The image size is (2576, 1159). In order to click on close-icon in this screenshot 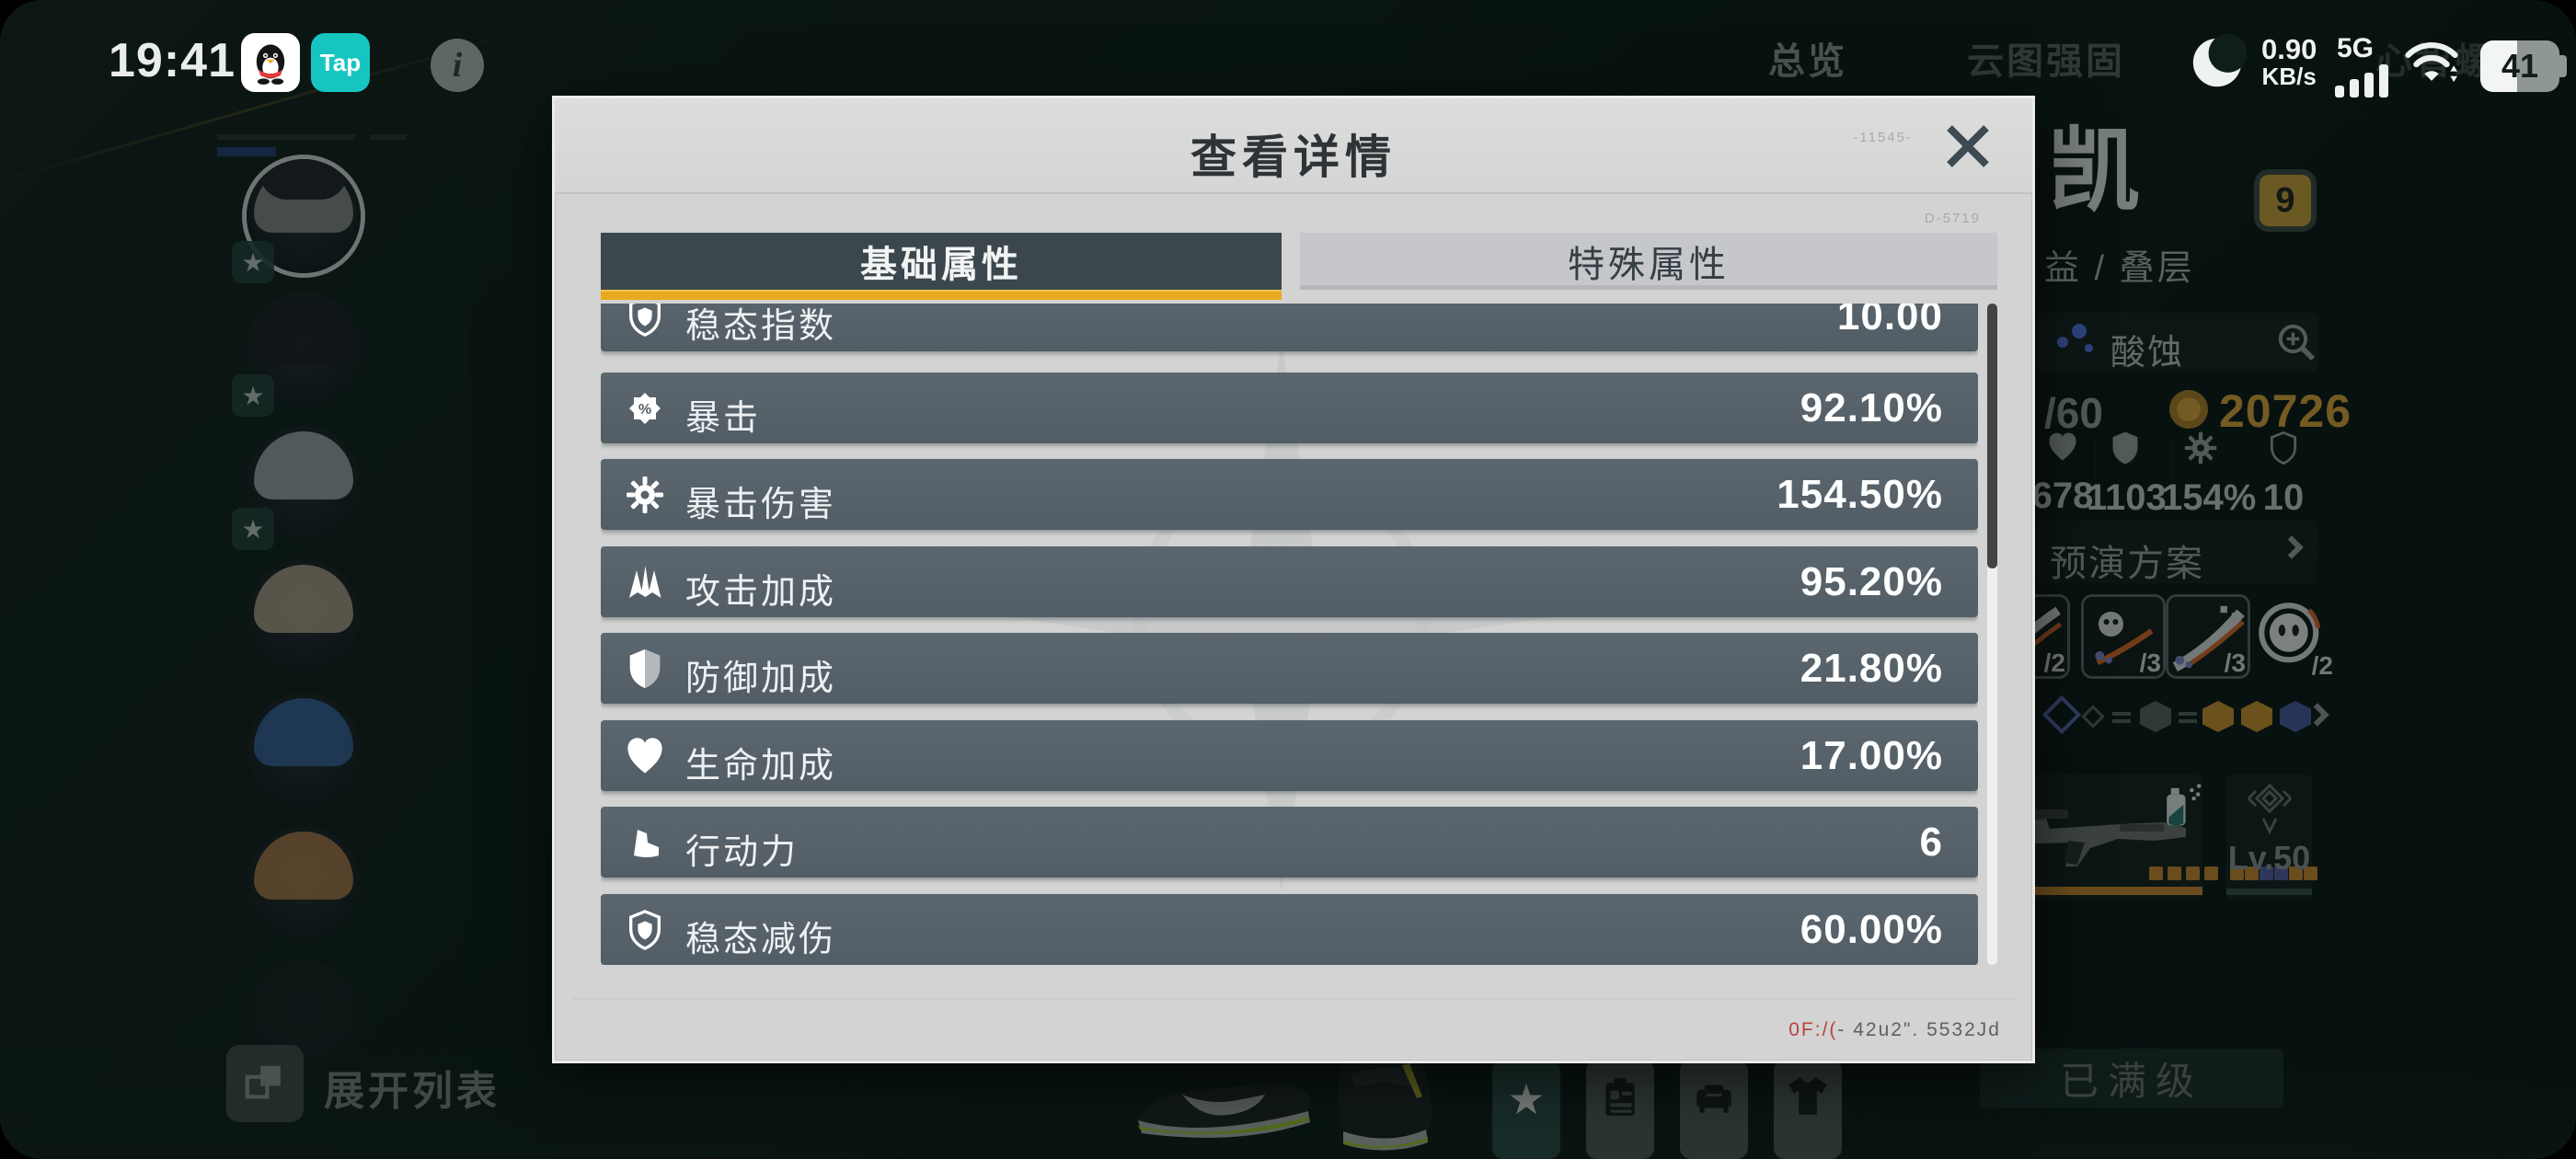, I will do `click(1968, 146)`.